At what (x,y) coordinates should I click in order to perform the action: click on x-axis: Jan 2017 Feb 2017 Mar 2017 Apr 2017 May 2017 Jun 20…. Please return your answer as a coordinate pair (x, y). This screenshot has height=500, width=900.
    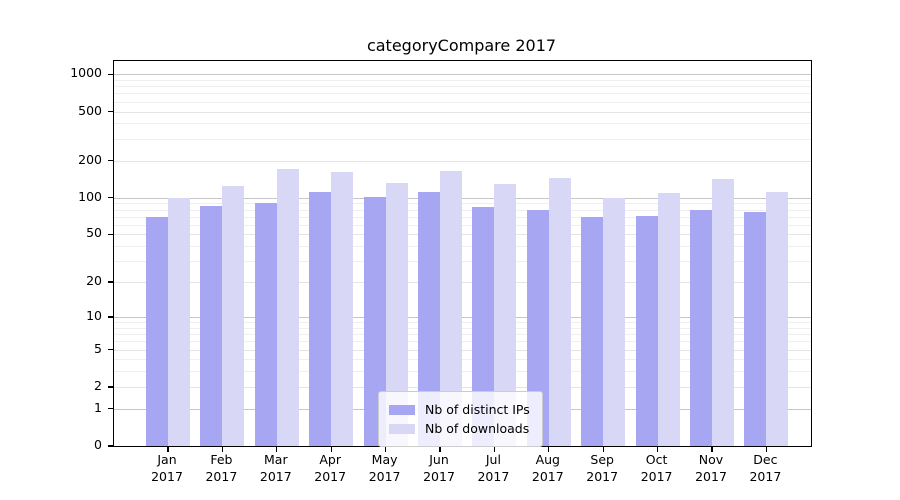
    Looking at the image, I should click on (461, 471).